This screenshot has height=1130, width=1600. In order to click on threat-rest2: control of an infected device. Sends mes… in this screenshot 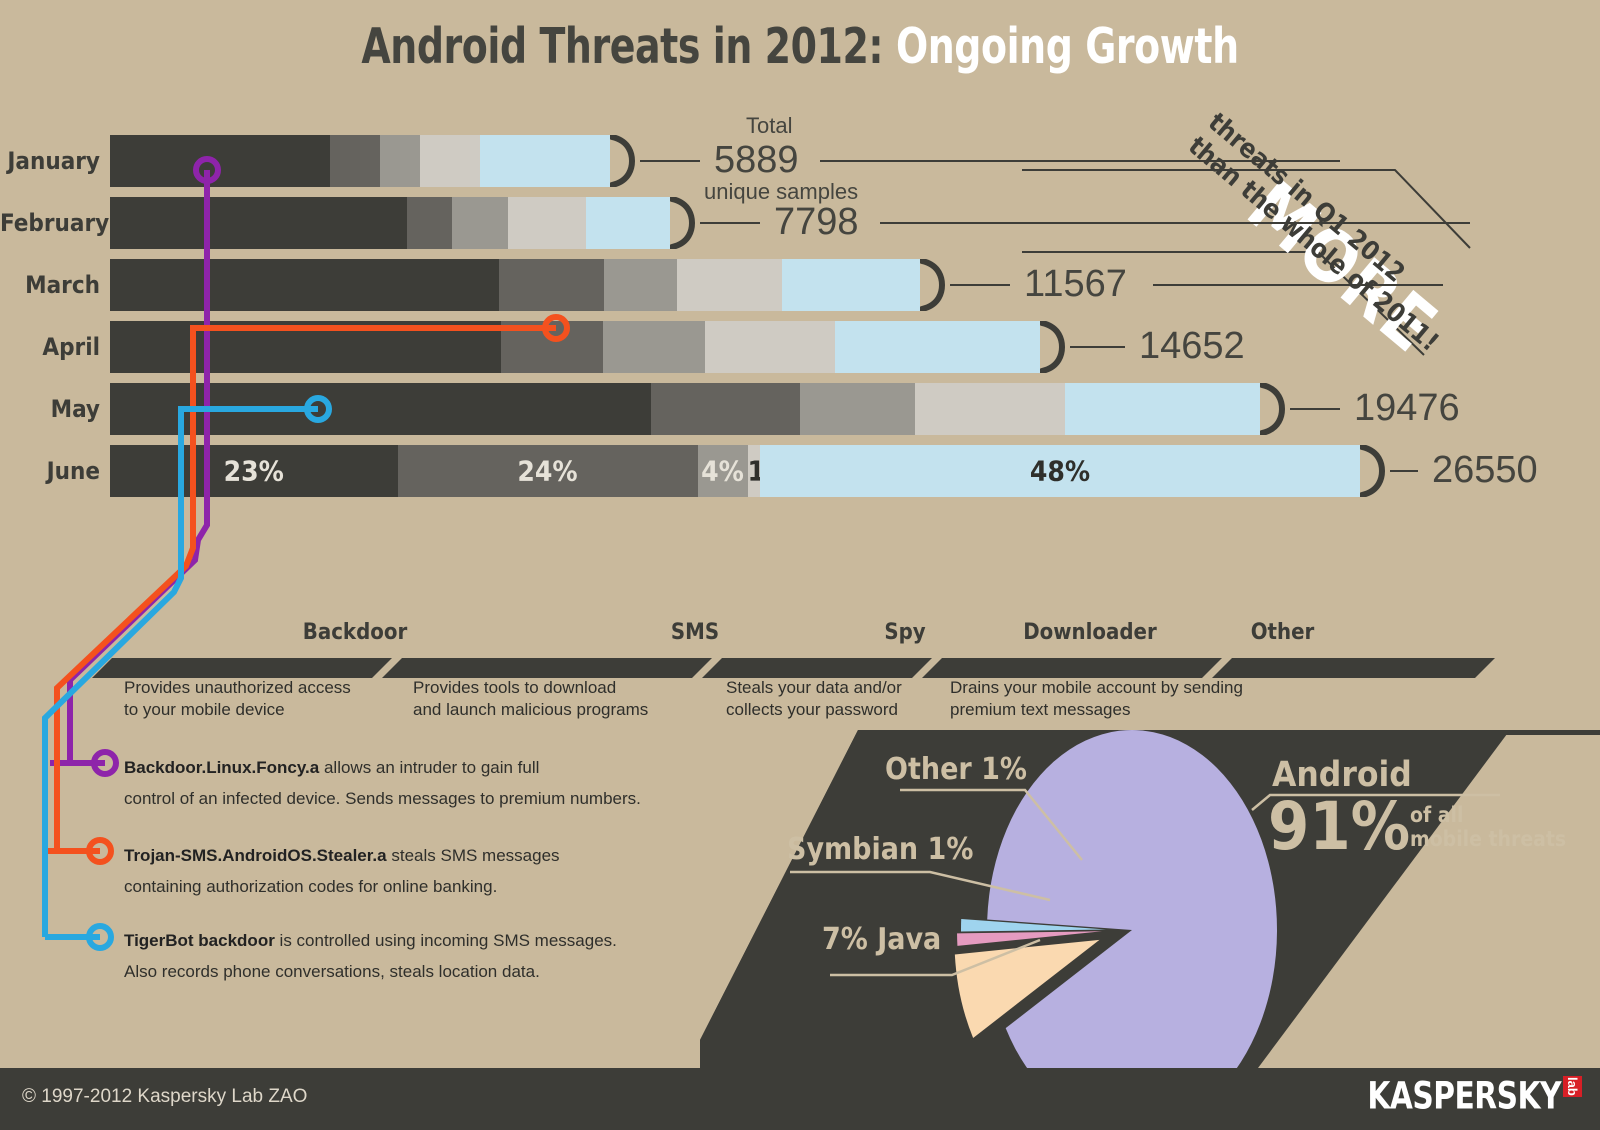, I will do `click(382, 799)`.